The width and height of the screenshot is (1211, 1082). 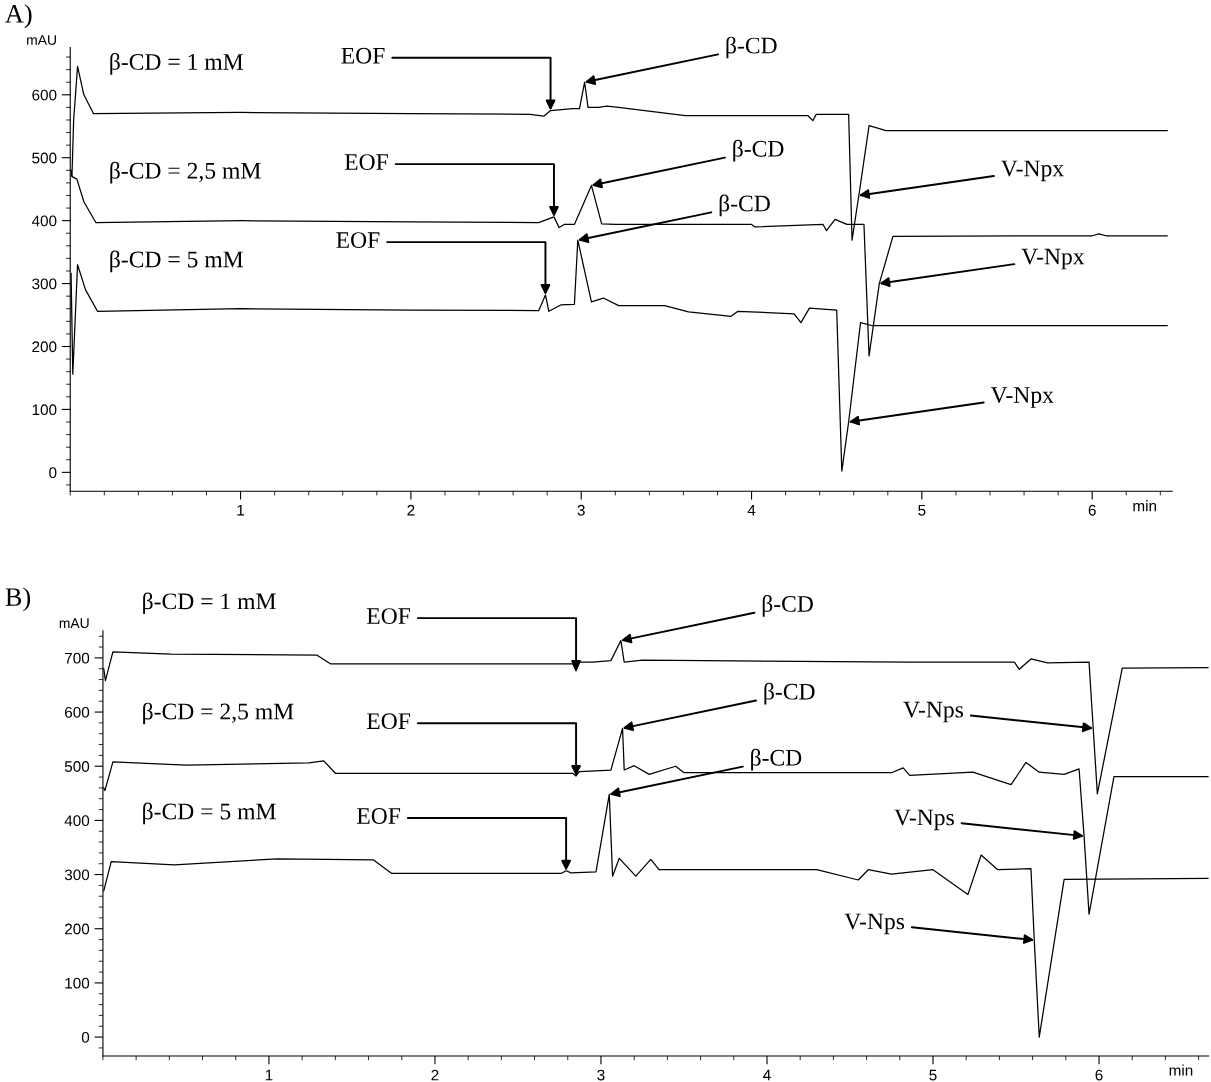 What do you see at coordinates (18, 16) in the screenshot?
I see `chart-title: A)` at bounding box center [18, 16].